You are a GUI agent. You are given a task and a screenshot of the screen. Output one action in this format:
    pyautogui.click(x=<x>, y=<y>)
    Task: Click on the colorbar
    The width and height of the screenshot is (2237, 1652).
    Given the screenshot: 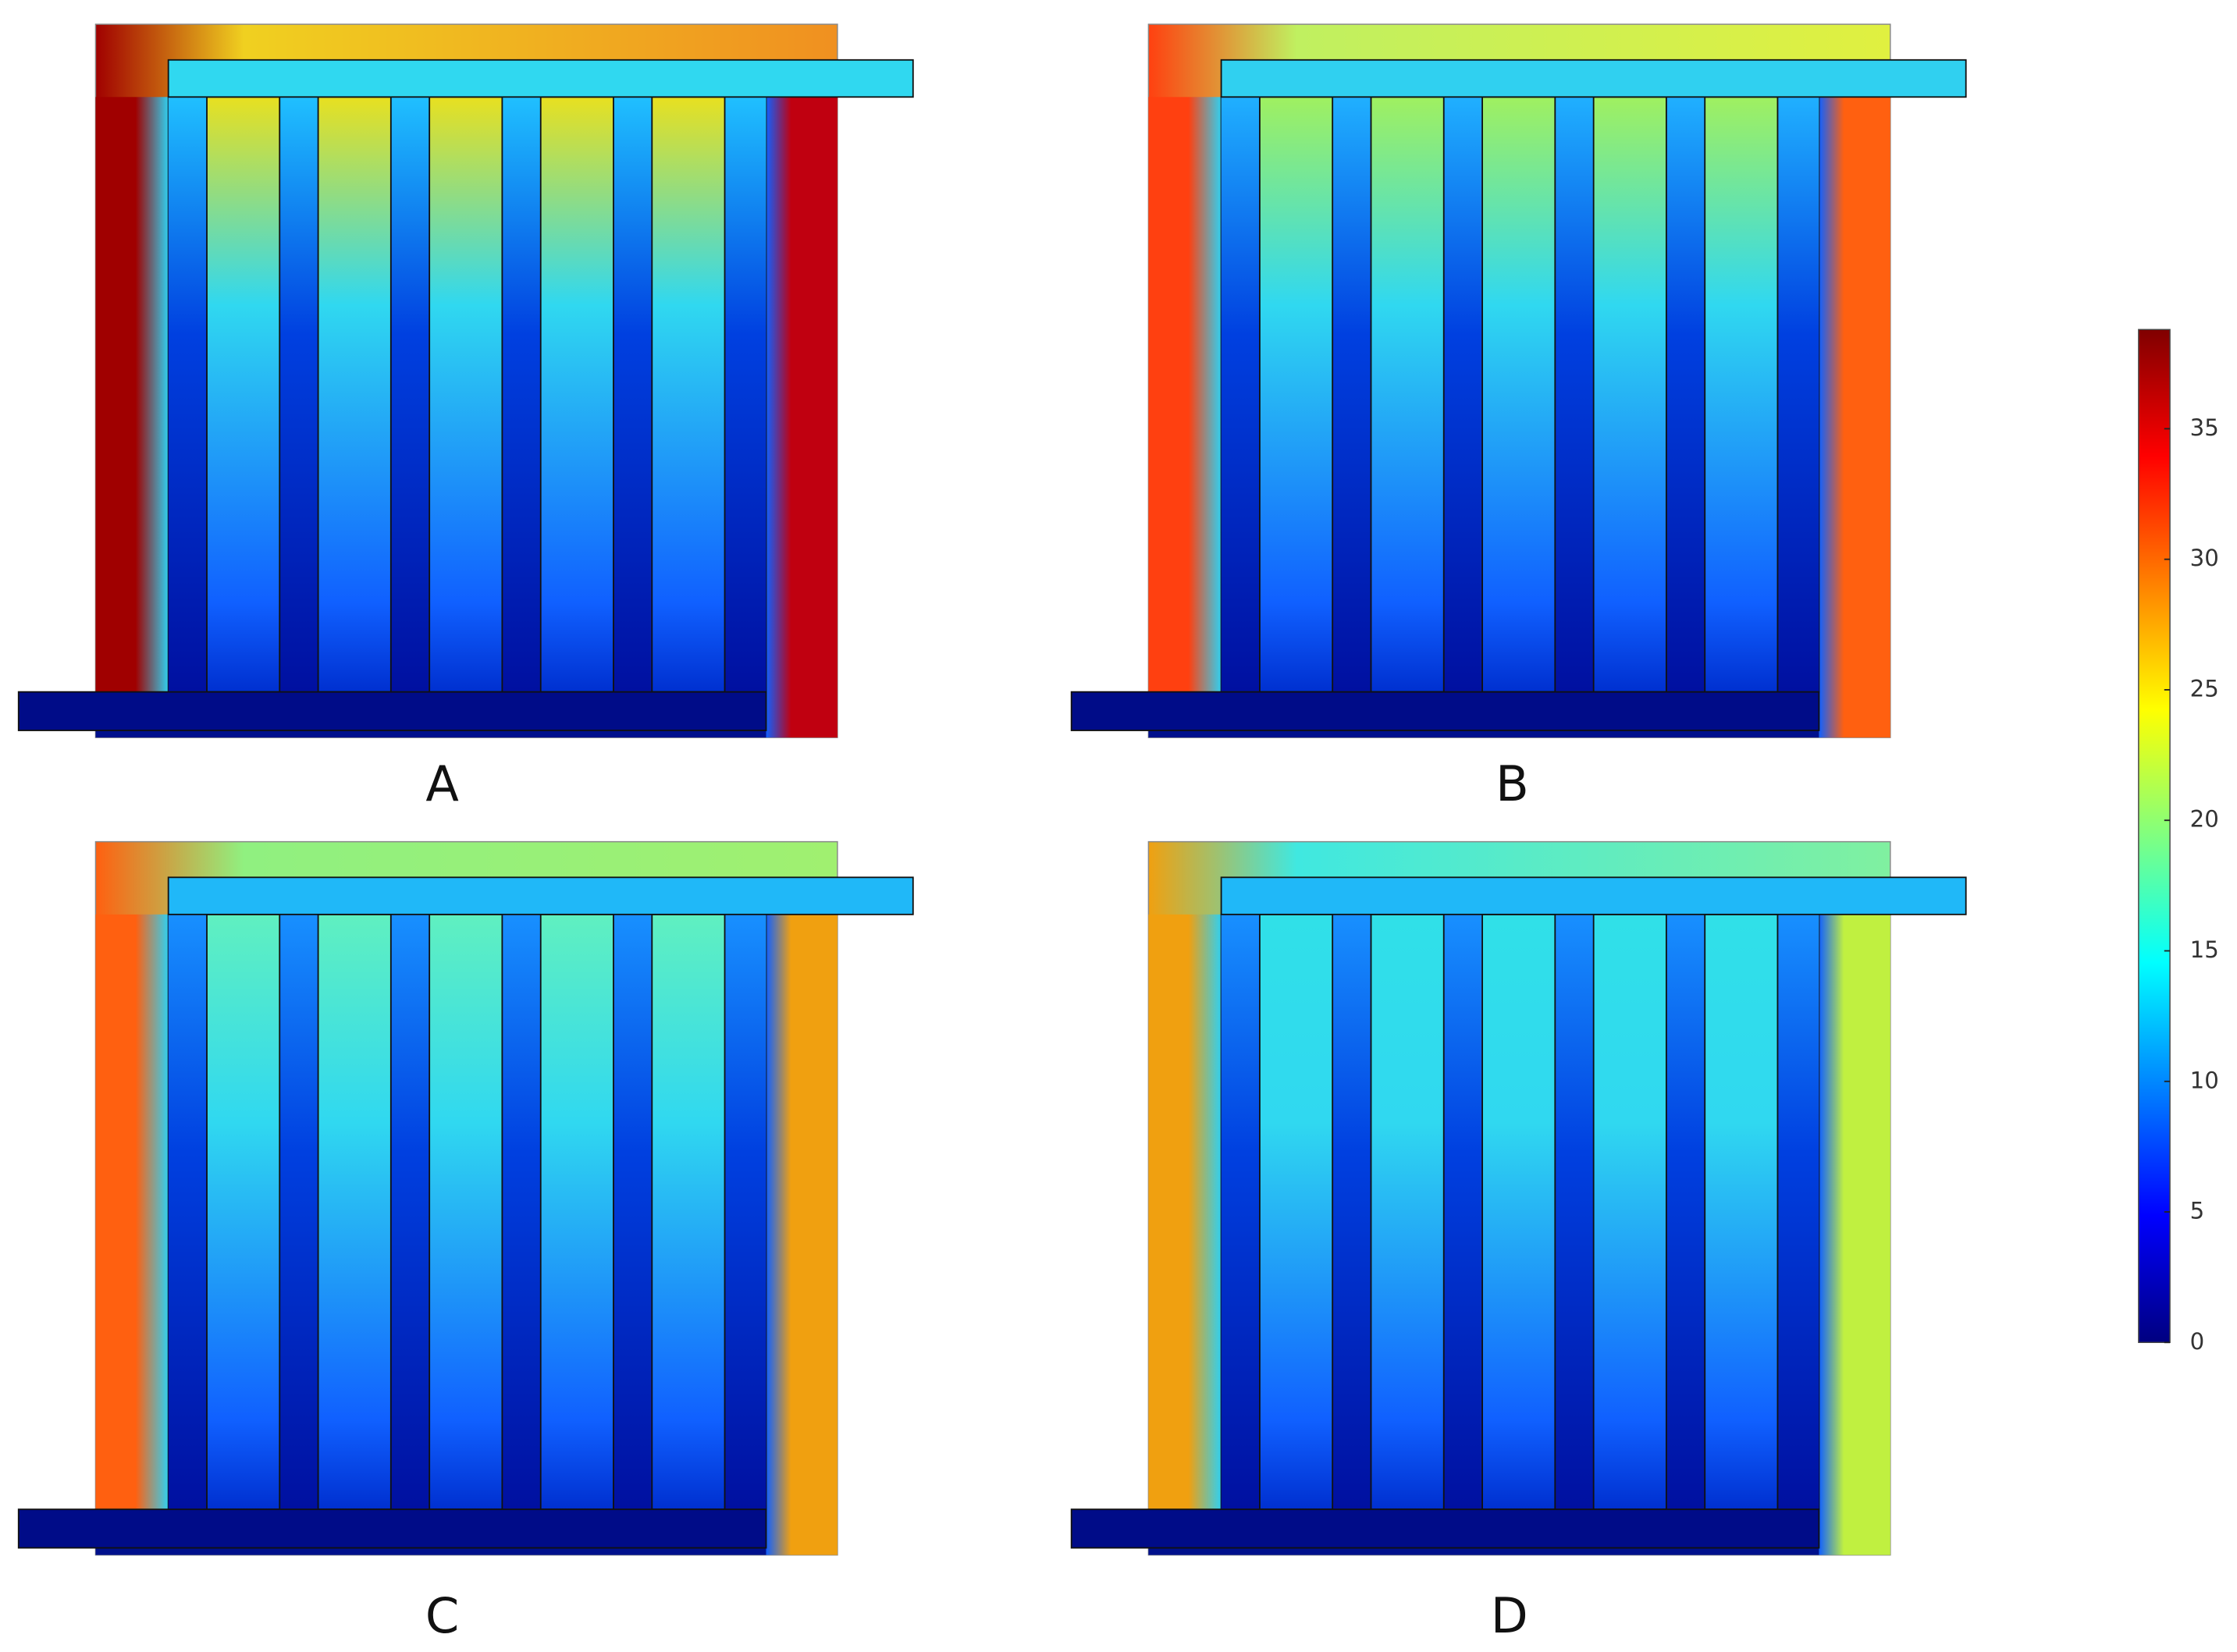 What is the action you would take?
    pyautogui.click(x=2154, y=837)
    